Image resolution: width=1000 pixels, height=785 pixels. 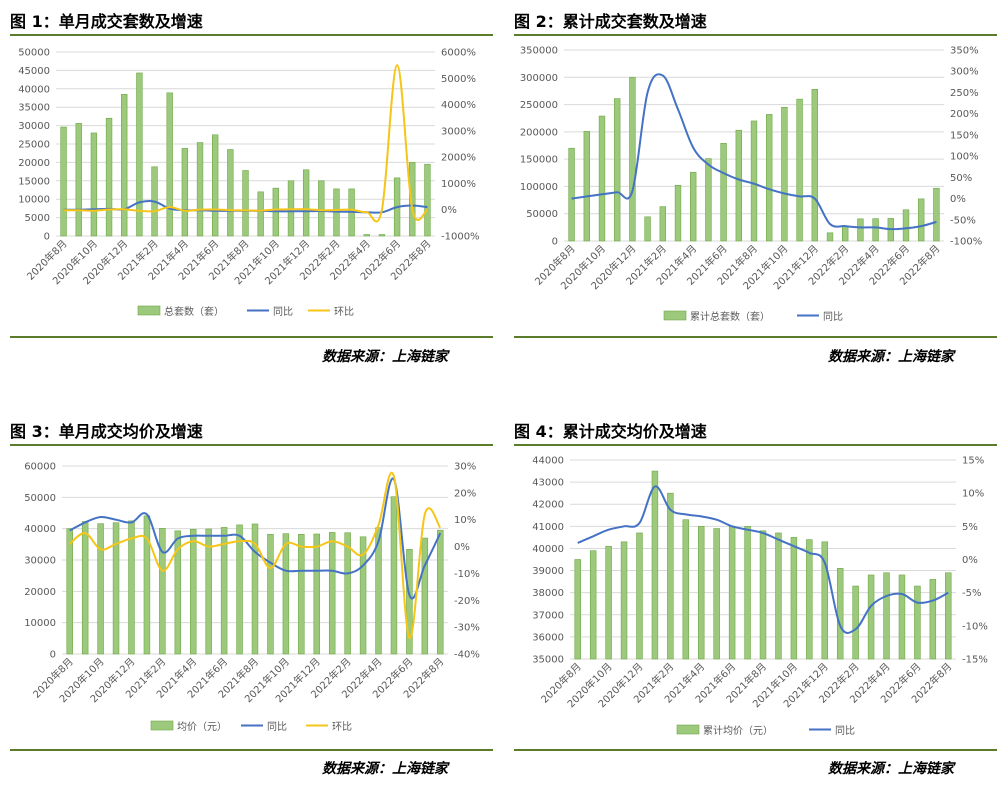 I want to click on y-tick-label-right: 250%, so click(x=964, y=93).